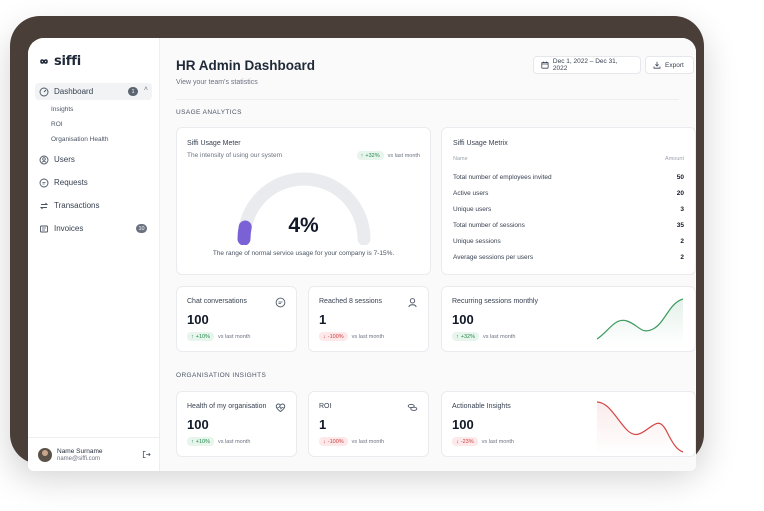 This screenshot has height=511, width=764. I want to click on matrix-col-name: Name, so click(460, 159).